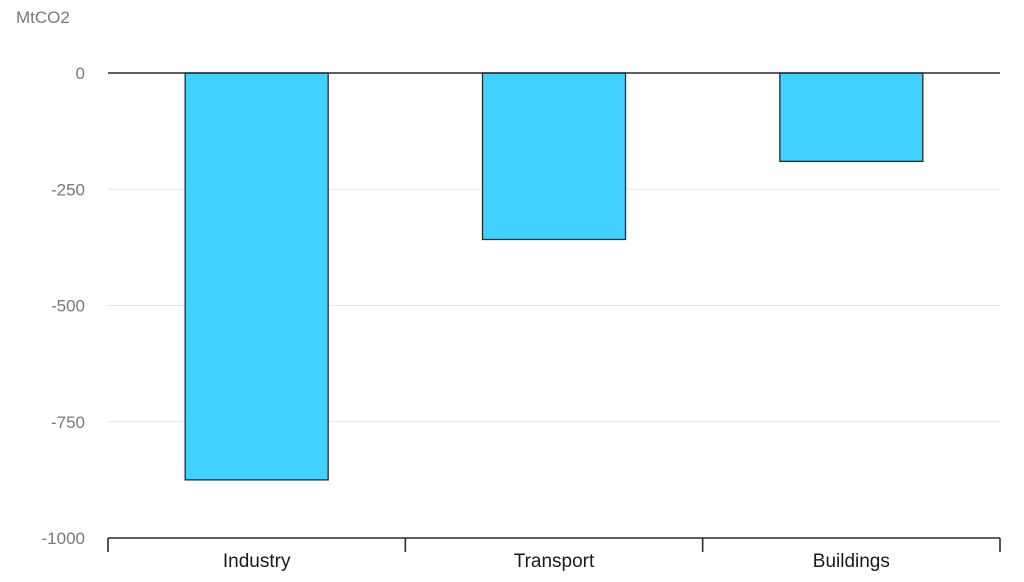 The image size is (1024, 582). I want to click on bar-buildings, so click(851, 117).